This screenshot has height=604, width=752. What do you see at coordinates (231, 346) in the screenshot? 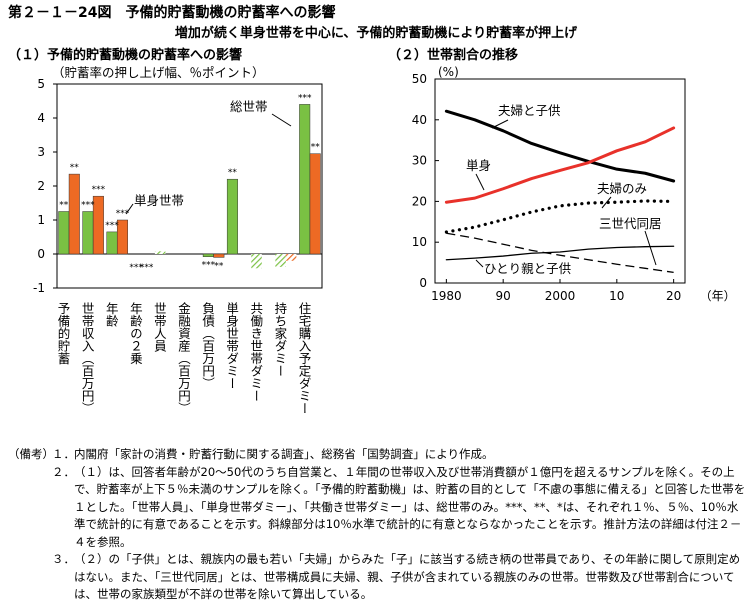
I see `category-label: 単身世帯ダミー` at bounding box center [231, 346].